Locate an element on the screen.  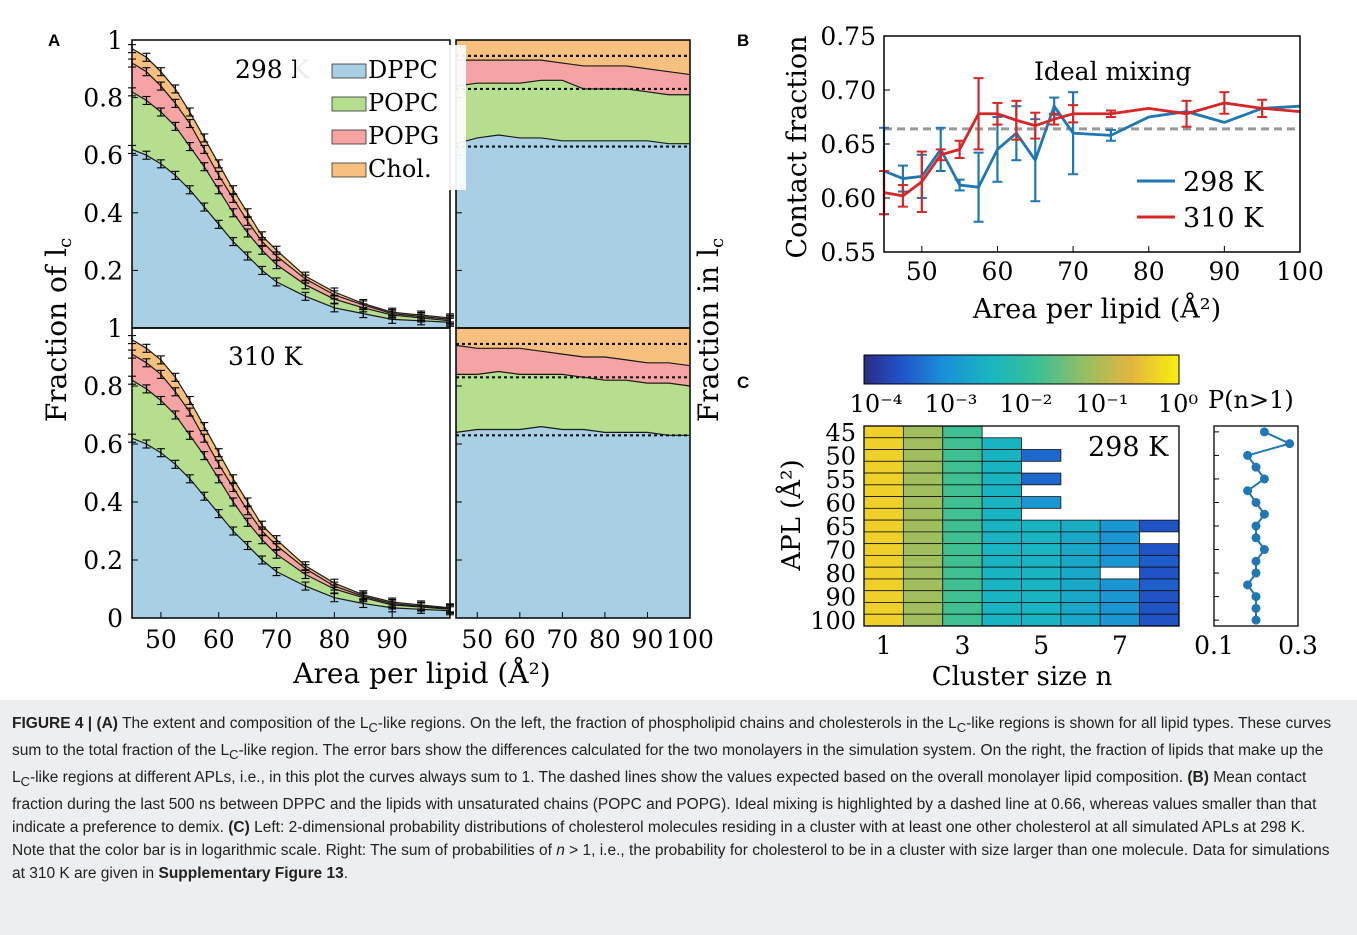
caption-c-tag: (C) is located at coordinates (239, 828).